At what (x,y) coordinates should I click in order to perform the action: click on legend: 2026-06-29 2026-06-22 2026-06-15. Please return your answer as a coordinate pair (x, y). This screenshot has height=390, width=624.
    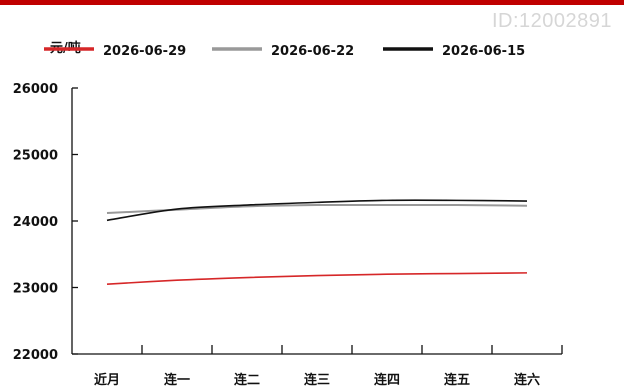
    Looking at the image, I should click on (284, 51).